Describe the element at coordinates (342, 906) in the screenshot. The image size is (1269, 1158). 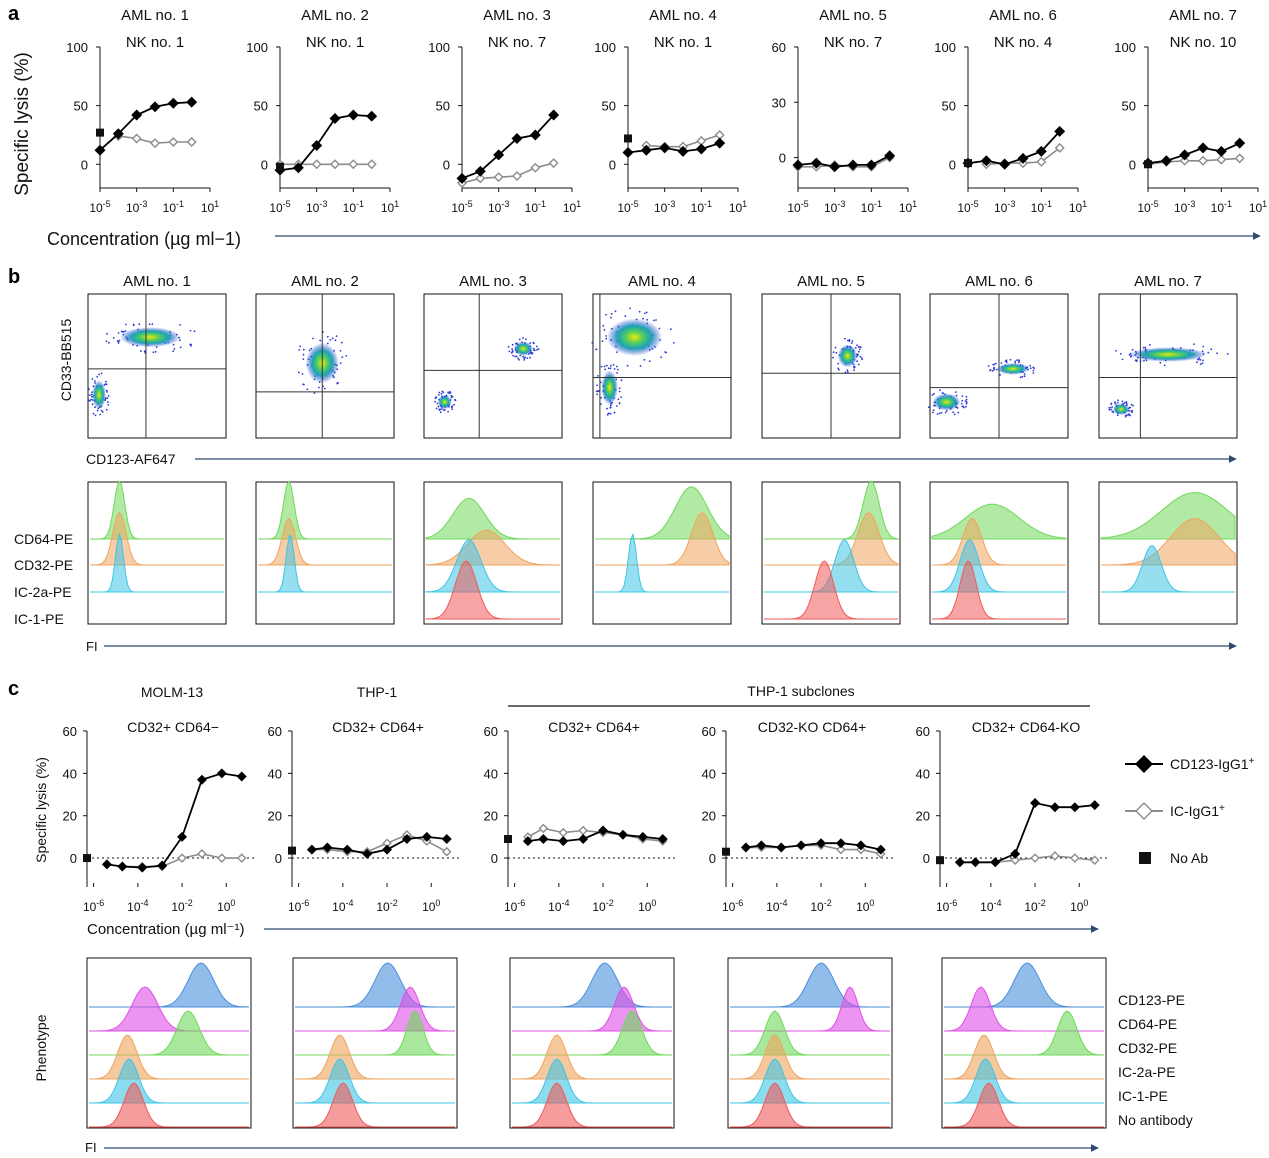
I see `panel-c-x-tick-label: 10⁻⁴` at that location.